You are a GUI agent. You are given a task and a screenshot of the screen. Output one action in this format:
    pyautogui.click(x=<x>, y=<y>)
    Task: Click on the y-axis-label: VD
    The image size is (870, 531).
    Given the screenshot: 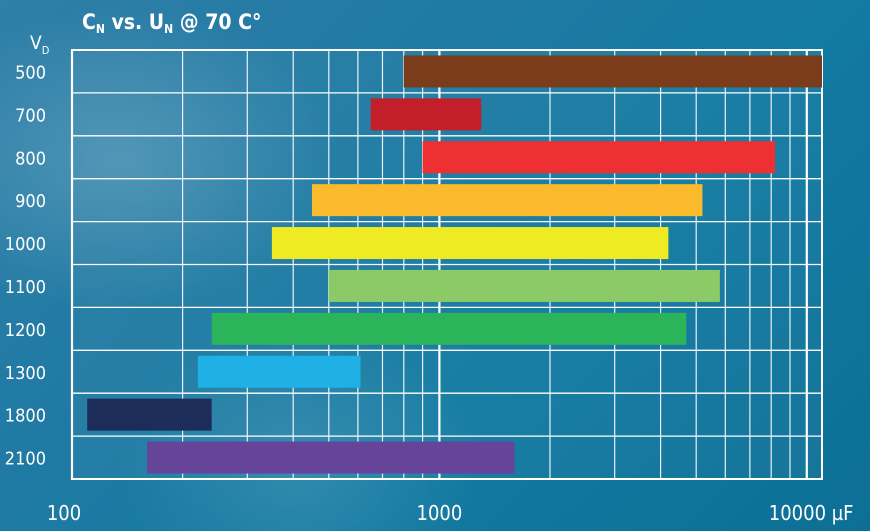 What is the action you would take?
    pyautogui.click(x=40, y=44)
    